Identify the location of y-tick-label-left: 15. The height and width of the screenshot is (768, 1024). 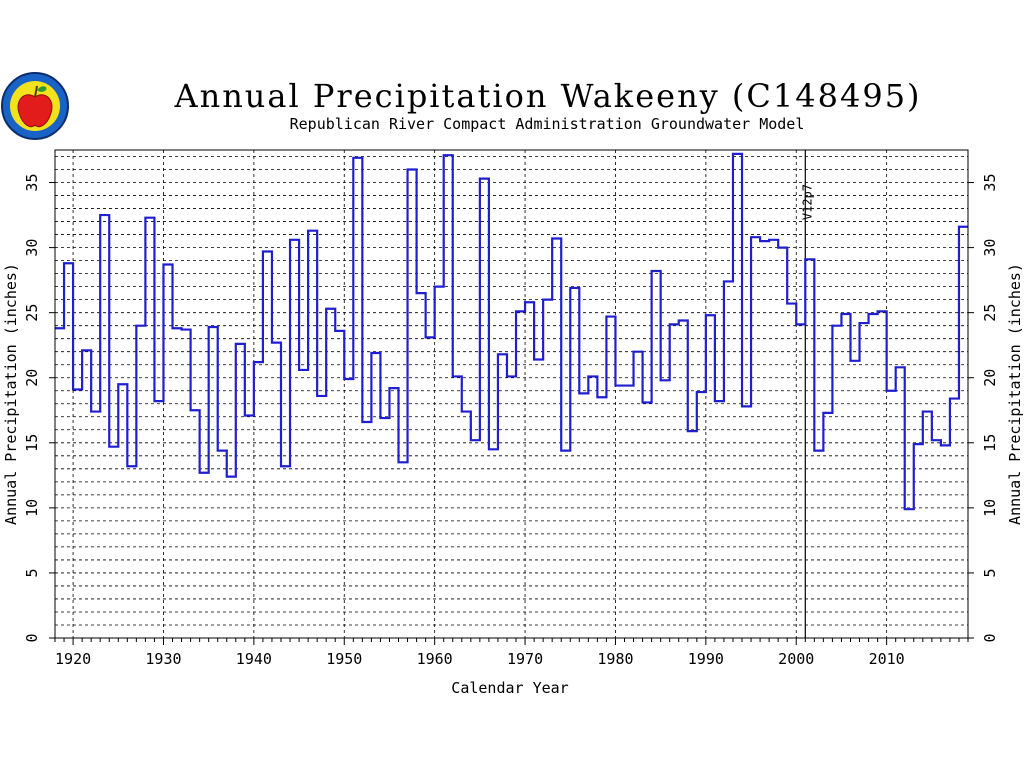
(32, 443).